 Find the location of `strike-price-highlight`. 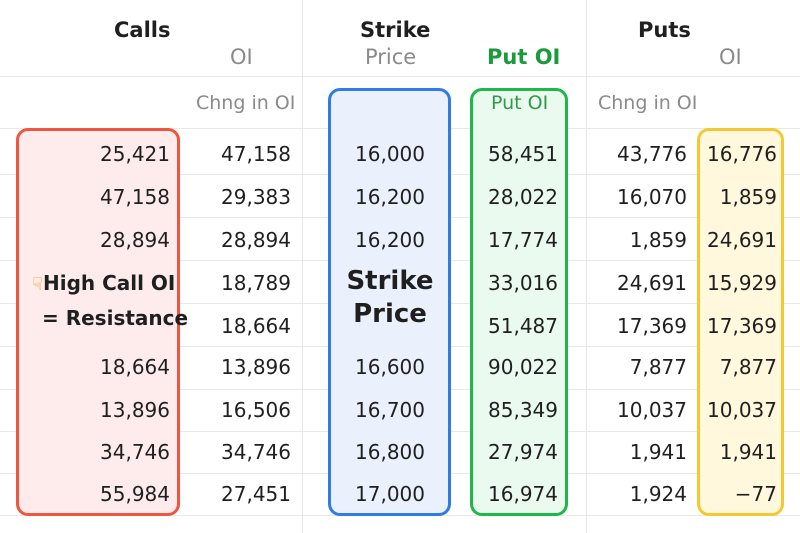

strike-price-highlight is located at coordinates (389, 302).